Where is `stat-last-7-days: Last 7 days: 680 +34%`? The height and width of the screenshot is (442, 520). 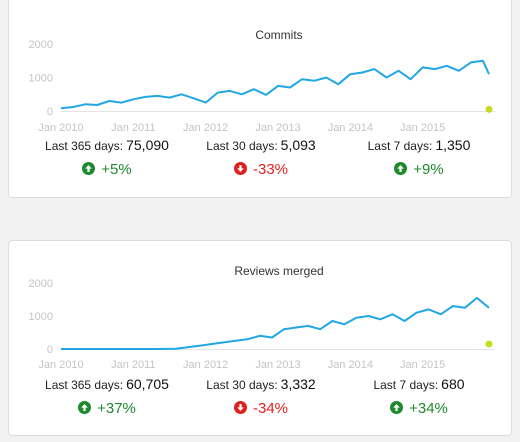
stat-last-7-days: Last 7 days: 680 +34% is located at coordinates (419, 396).